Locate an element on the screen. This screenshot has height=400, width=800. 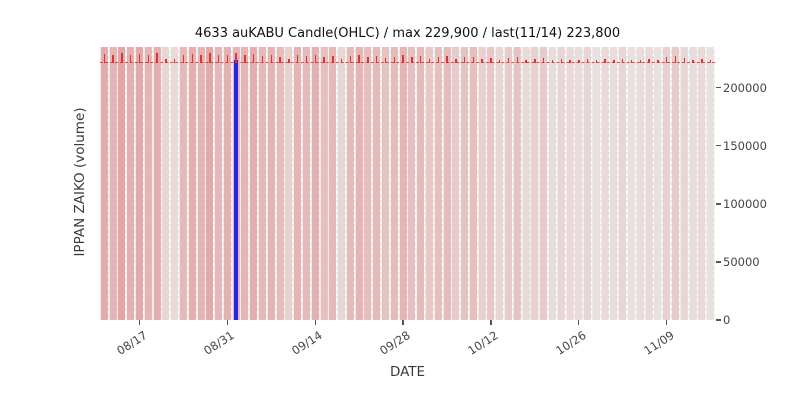
x-tick-label: 09/28 is located at coordinates (395, 343).